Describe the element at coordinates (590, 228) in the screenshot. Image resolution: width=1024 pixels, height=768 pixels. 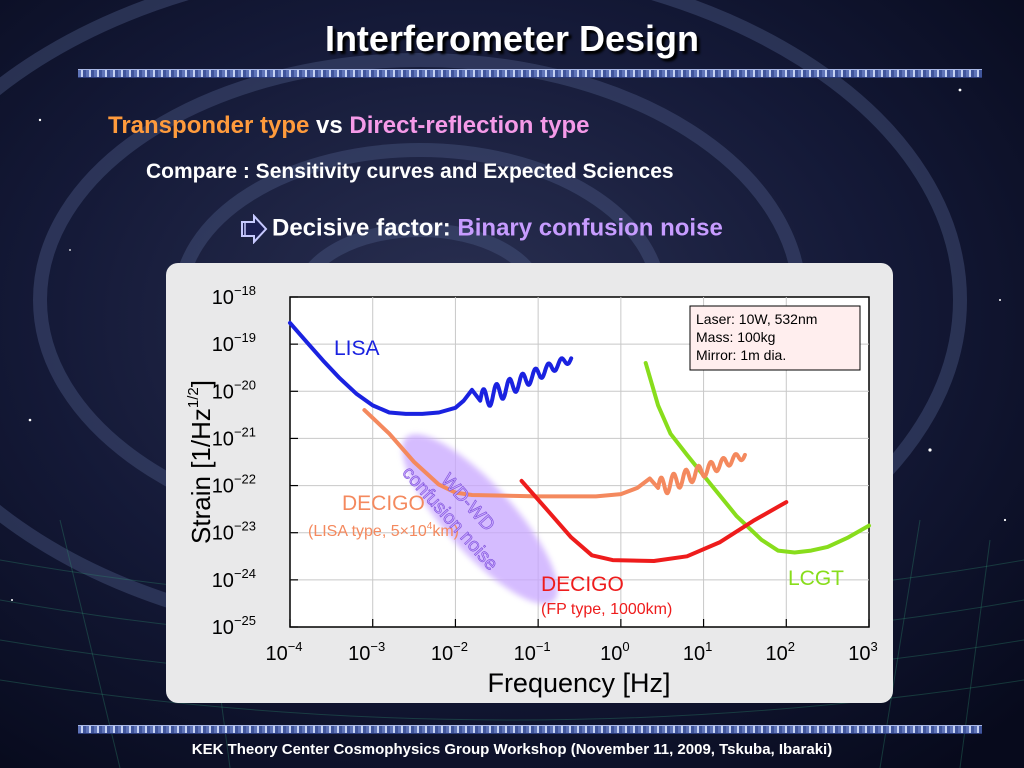
I see `decisive-factor-value: Binary confusion noise` at that location.